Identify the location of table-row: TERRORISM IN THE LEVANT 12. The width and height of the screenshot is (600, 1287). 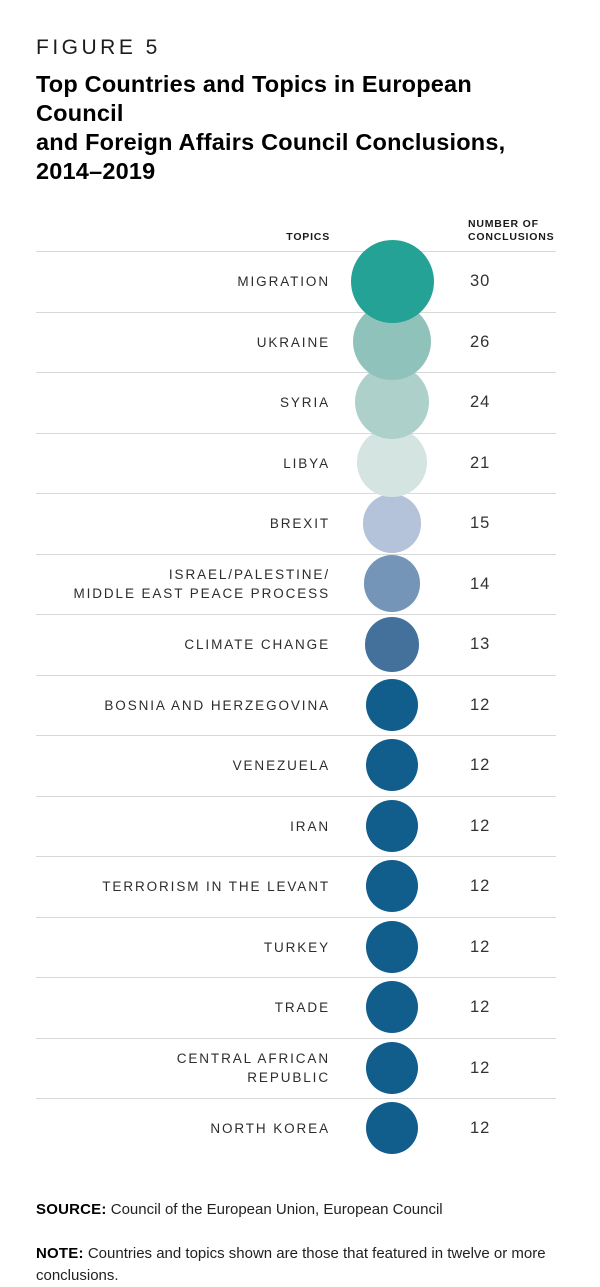
(296, 886).